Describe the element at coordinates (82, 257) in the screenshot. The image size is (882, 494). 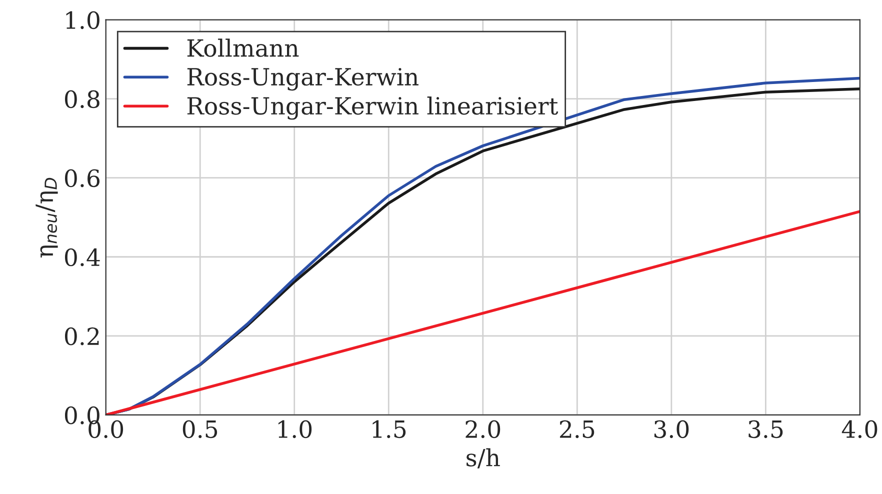
I see `y-tick-label: 0.4` at that location.